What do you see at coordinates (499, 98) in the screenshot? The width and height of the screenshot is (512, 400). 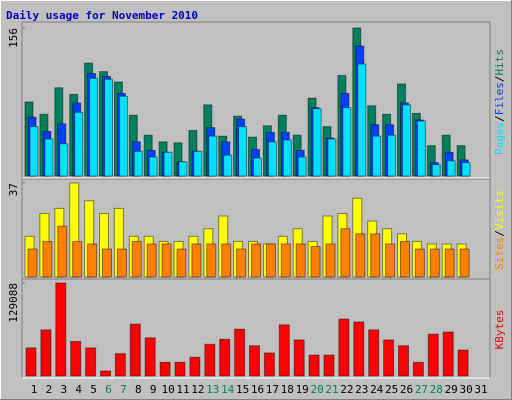 I see `legend-entry: Files` at bounding box center [499, 98].